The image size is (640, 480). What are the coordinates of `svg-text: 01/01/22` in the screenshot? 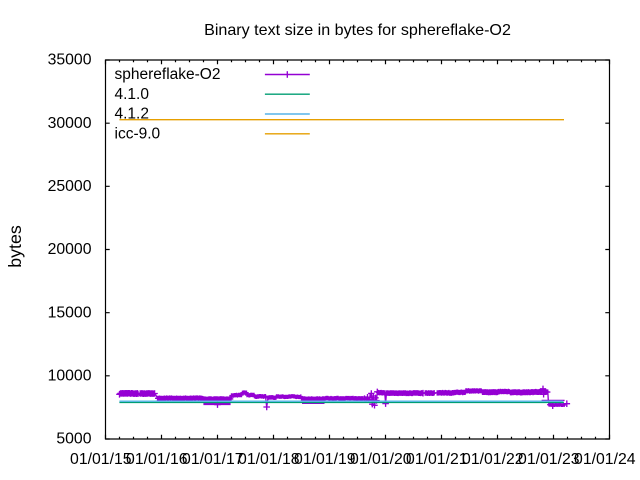 It's located at (493, 459).